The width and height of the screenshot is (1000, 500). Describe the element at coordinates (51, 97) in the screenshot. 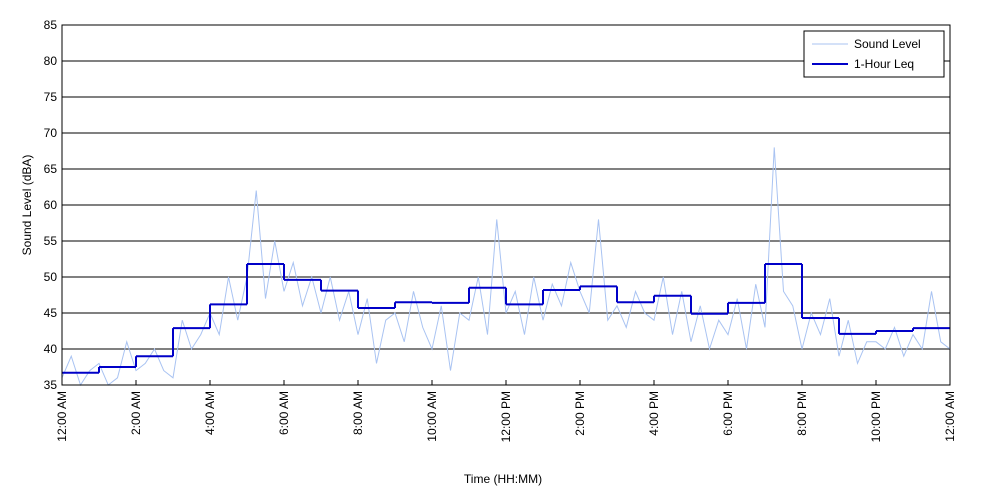

I see `y-tick-label: 75` at that location.